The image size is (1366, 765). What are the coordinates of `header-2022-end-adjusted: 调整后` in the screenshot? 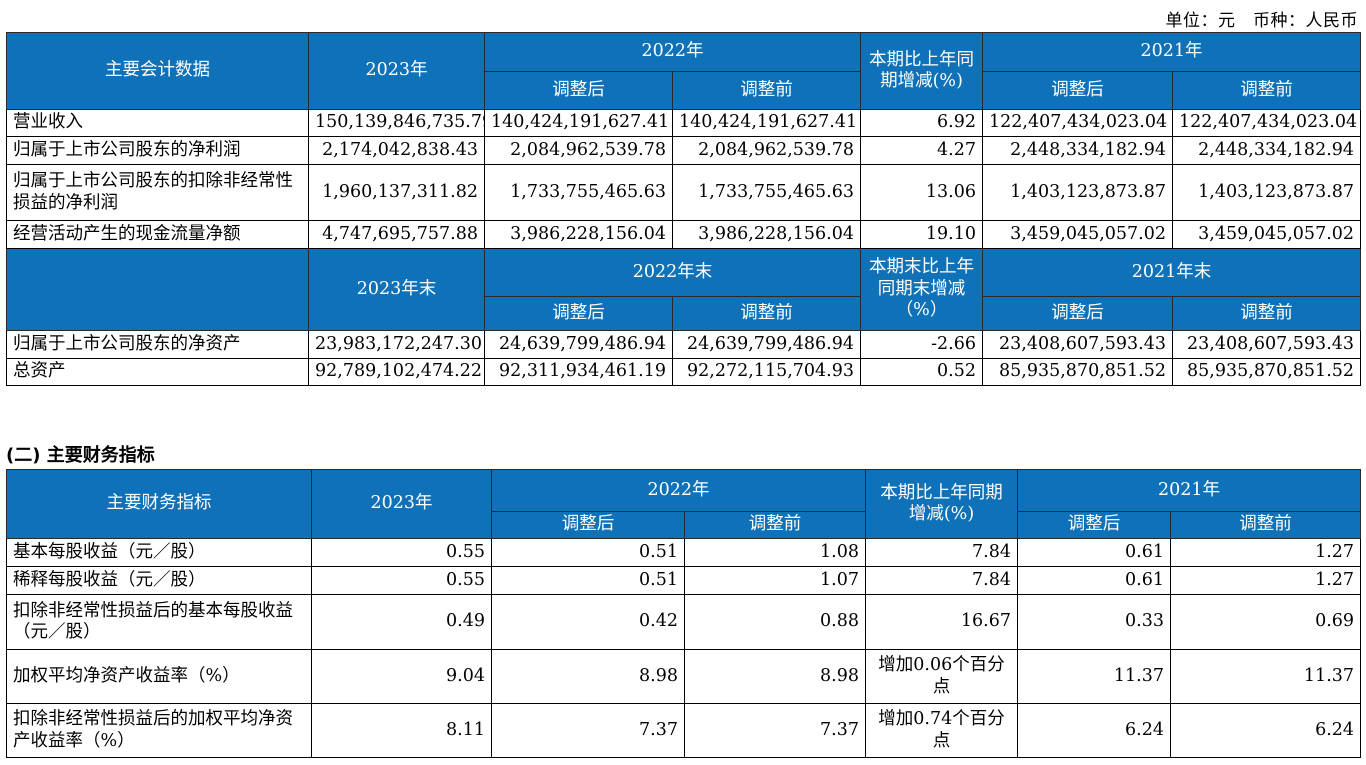 It's located at (578, 313).